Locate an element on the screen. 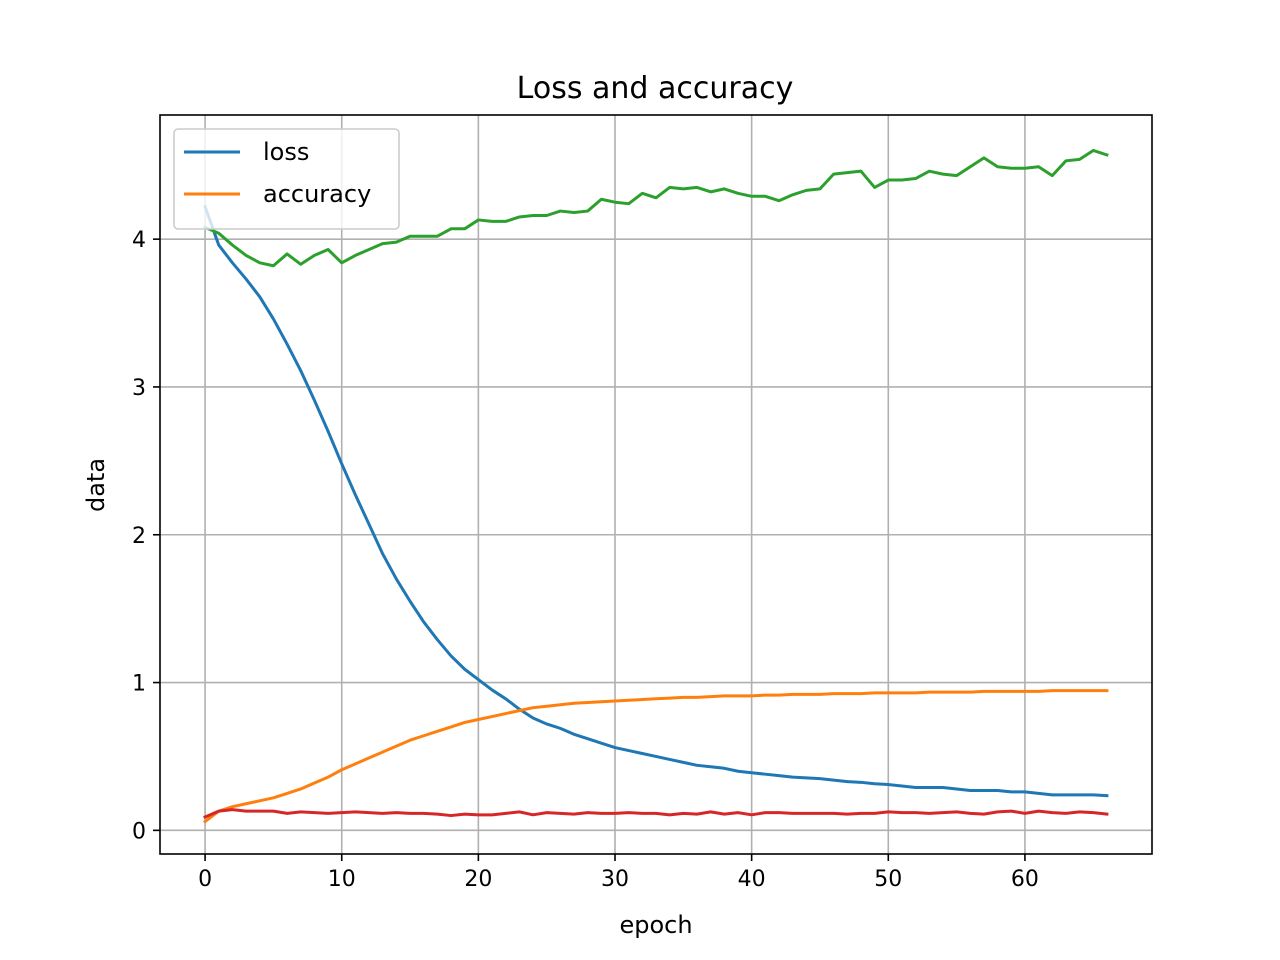 This screenshot has width=1280, height=960. x-axis-label: epoch is located at coordinates (655, 925).